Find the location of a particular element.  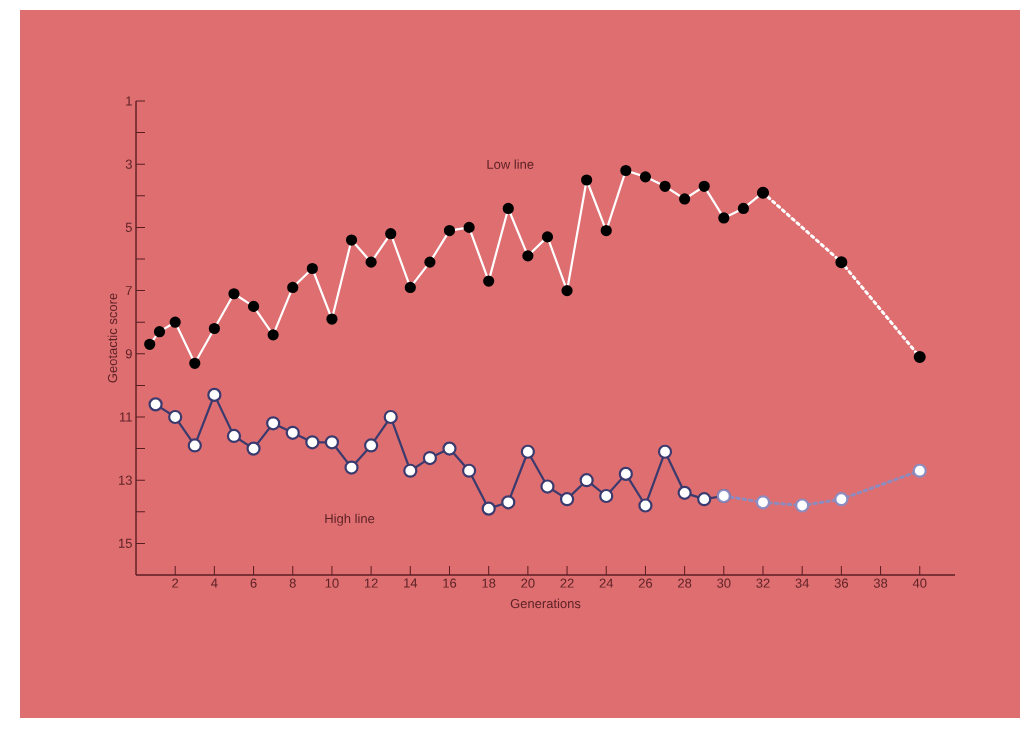

y-tick-label: 7 is located at coordinates (128, 291).